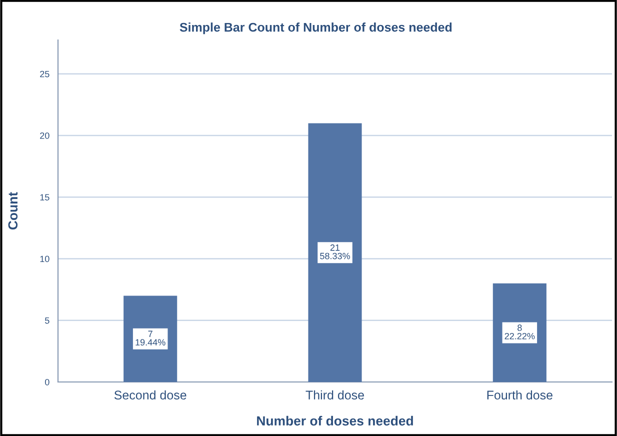  I want to click on y-tick-label: 5, so click(47, 320).